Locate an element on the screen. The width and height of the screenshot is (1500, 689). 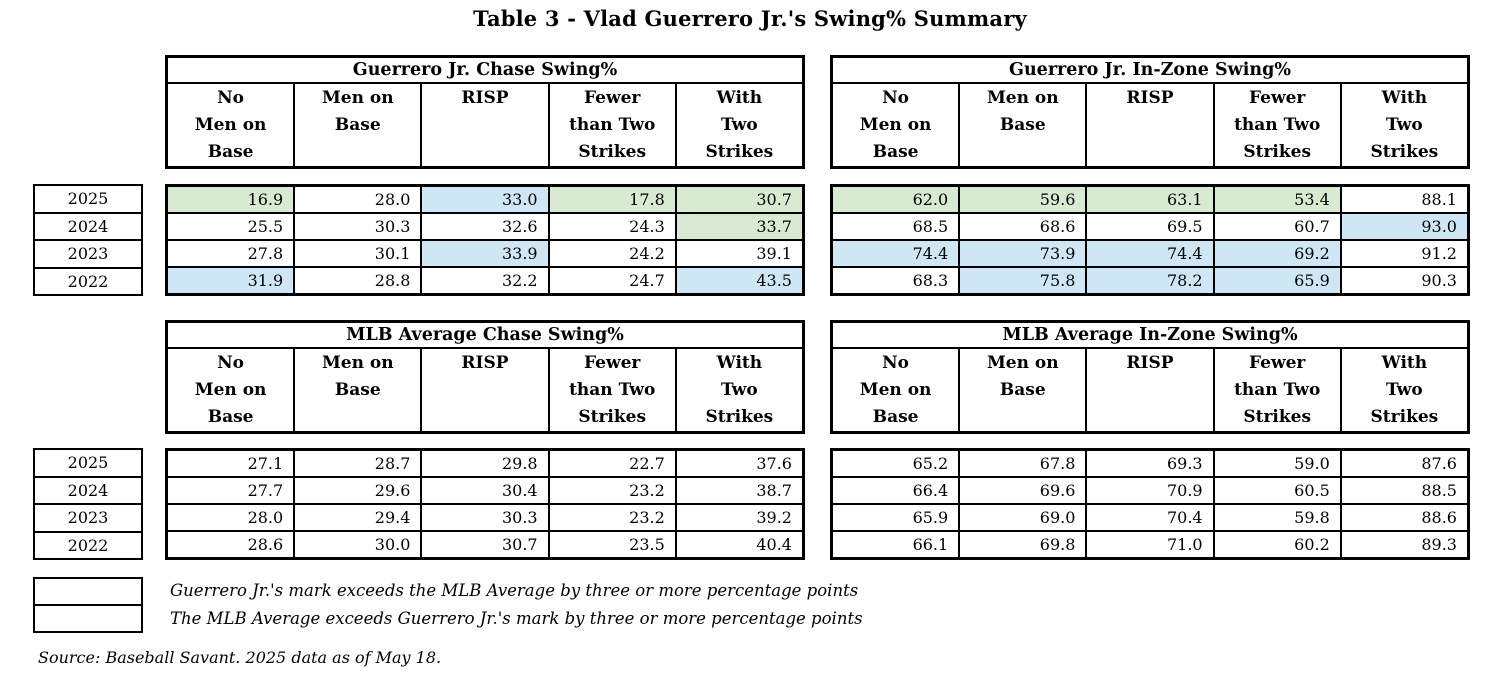
table-cell: 90.3 is located at coordinates (1404, 280).